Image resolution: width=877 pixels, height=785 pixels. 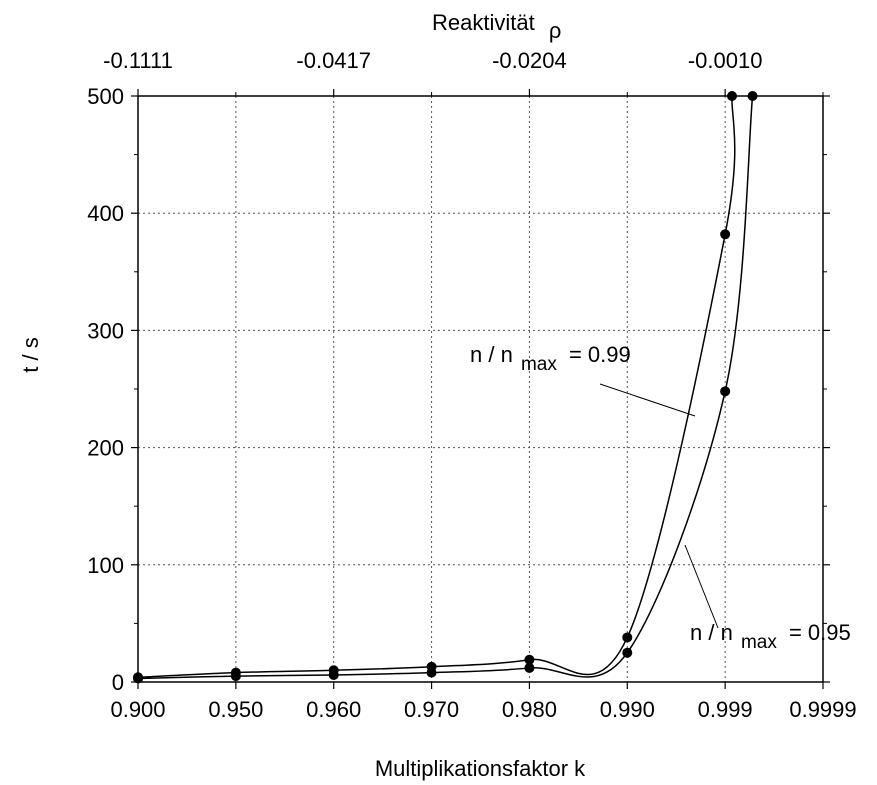 I want to click on top-axis-title-symbol: ρ, so click(x=555, y=30).